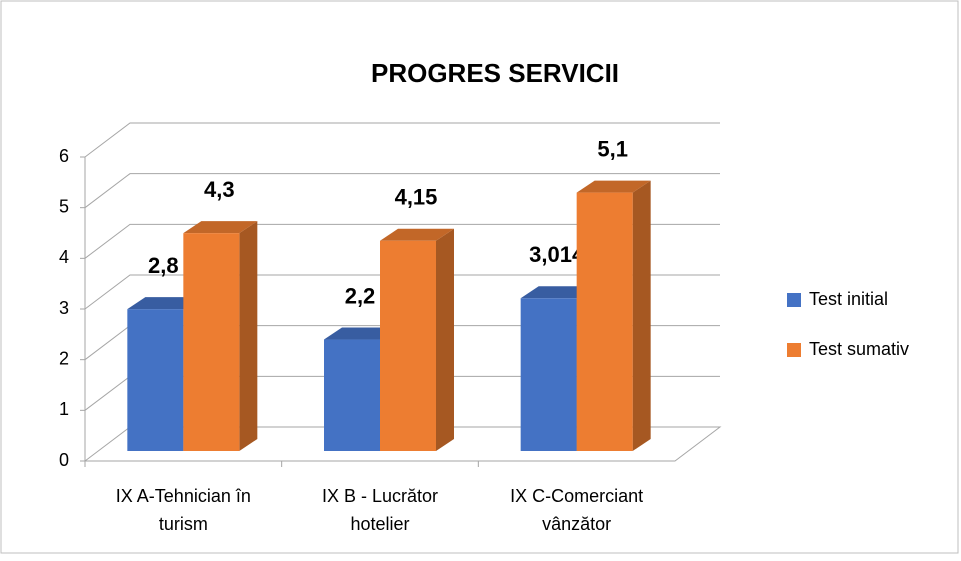 Image resolution: width=961 pixels, height=561 pixels. What do you see at coordinates (183, 510) in the screenshot?
I see `x-tick-label: IX A-Tehnician în turism` at bounding box center [183, 510].